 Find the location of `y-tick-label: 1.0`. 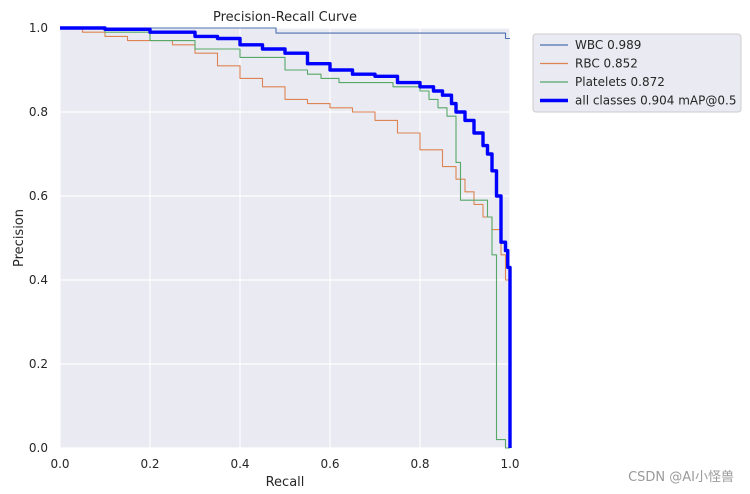

y-tick-label: 1.0 is located at coordinates (38, 28).